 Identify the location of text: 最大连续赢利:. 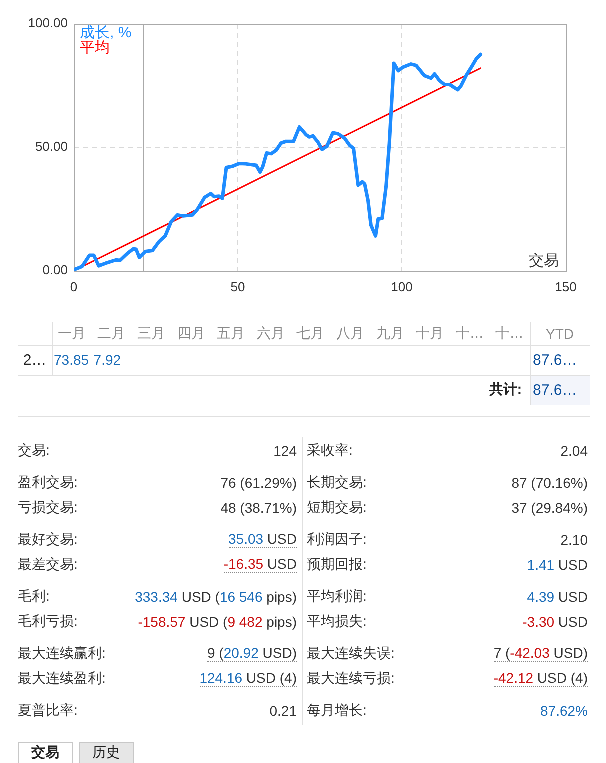
(62, 653).